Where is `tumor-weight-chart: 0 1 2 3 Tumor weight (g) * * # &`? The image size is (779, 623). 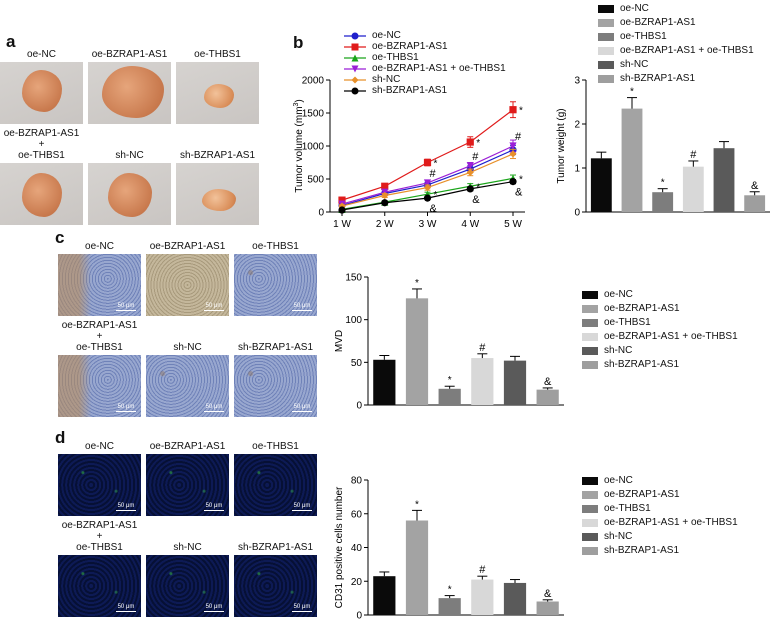 tumor-weight-chart: 0 1 2 3 Tumor weight (g) * * # & is located at coordinates (663, 147).